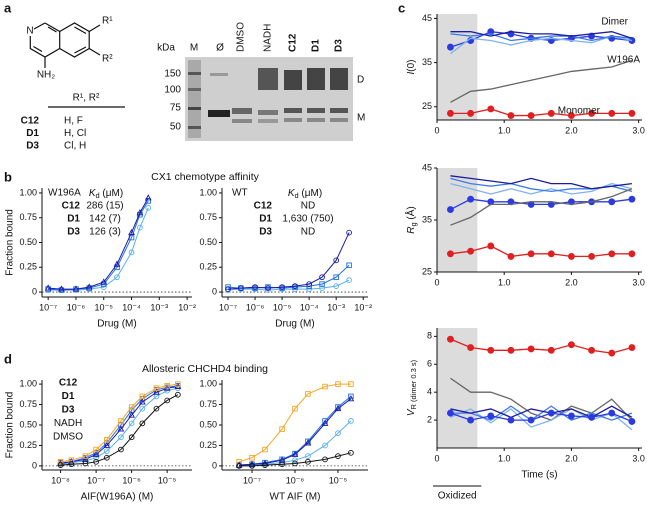 The height and width of the screenshot is (512, 648). I want to click on label-part: d, so click(296, 195).